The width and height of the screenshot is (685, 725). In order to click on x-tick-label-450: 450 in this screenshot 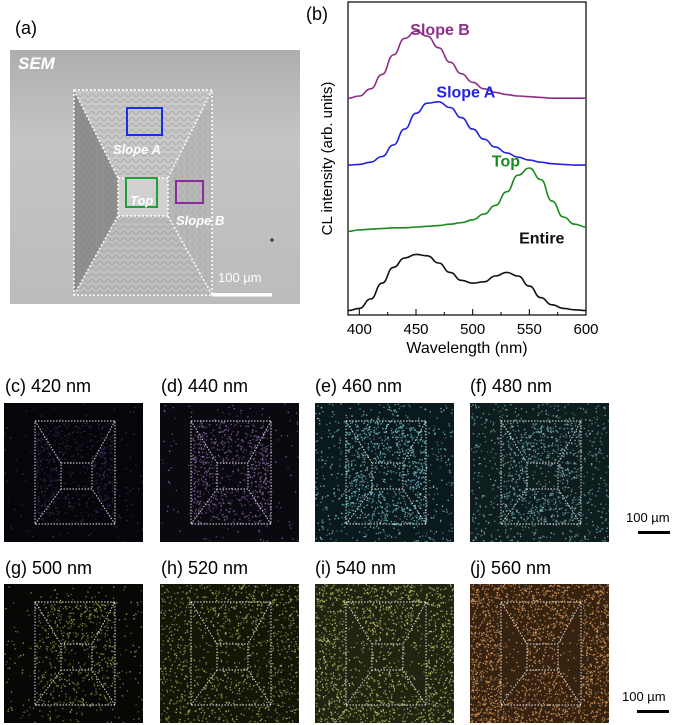, I will do `click(415, 329)`.